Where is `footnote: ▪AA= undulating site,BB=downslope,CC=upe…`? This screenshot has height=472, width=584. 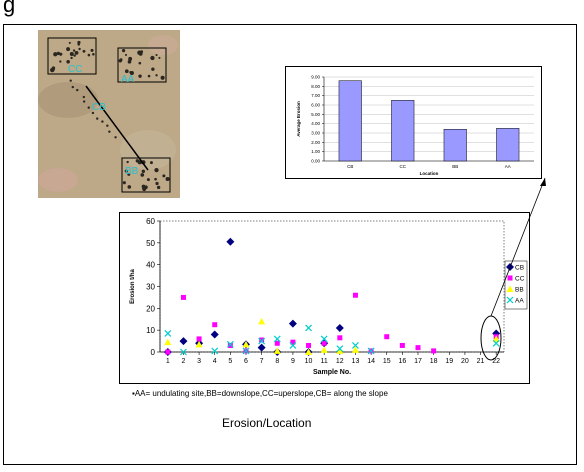
footnote: ▪AA= undulating site,BB=downslope,CC=upe… is located at coordinates (260, 393).